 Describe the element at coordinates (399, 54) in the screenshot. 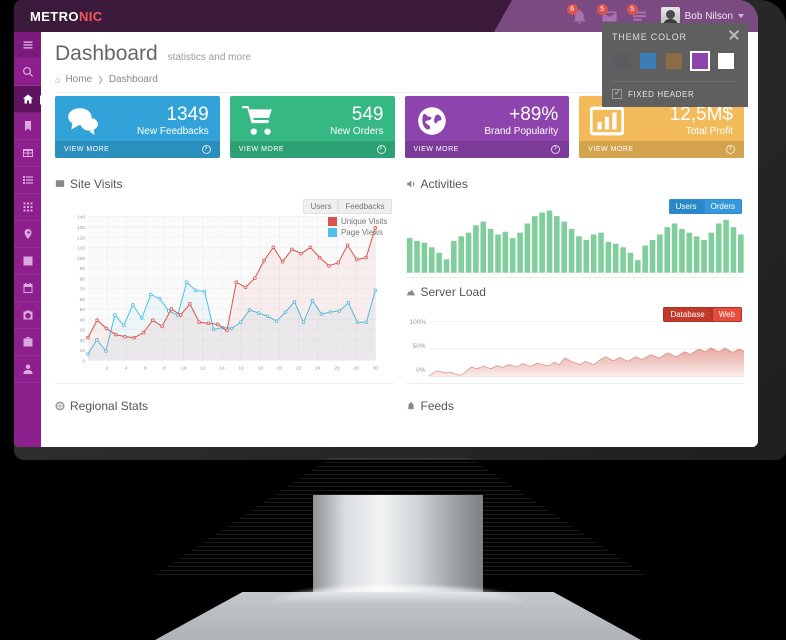

I see `page-title: Dashboard statistics and more` at that location.